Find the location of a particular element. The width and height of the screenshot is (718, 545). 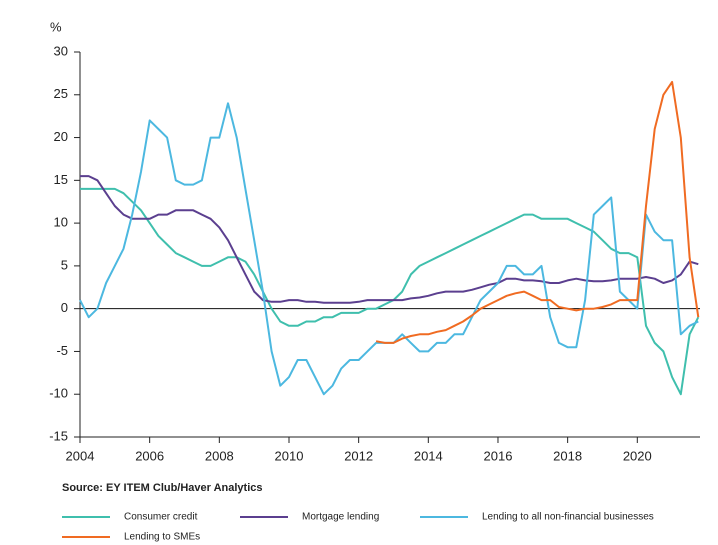

y-tick-label: -10 is located at coordinates (58, 393).